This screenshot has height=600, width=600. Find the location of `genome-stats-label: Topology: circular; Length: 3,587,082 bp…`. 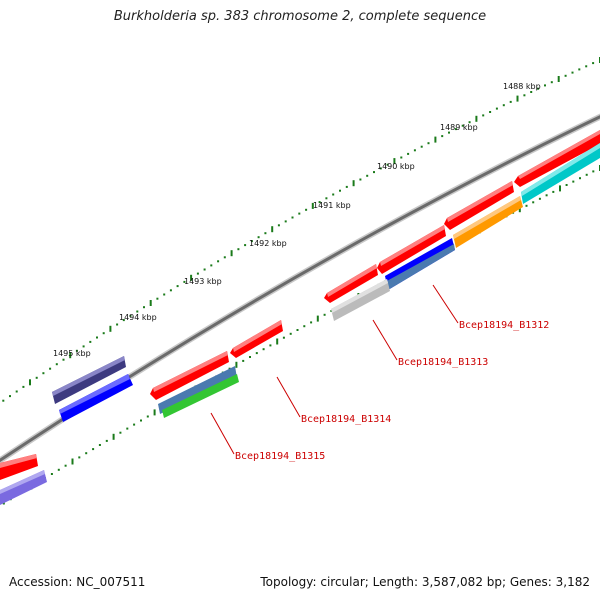

genome-stats-label: Topology: circular; Length: 3,587,082 bp… is located at coordinates (425, 582).